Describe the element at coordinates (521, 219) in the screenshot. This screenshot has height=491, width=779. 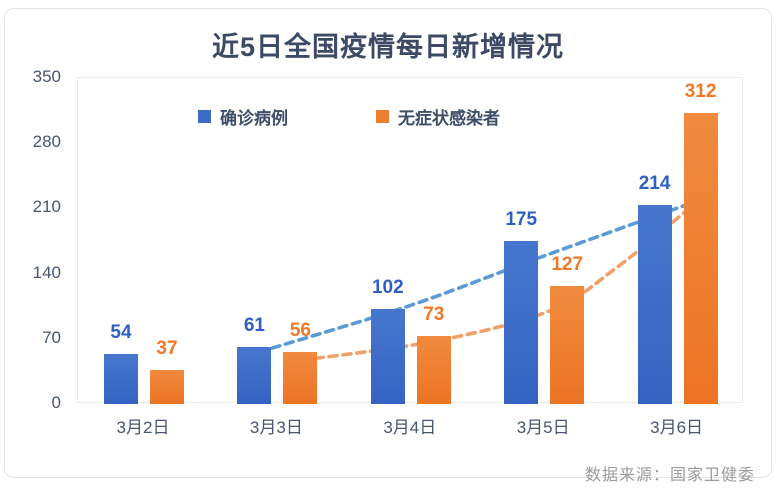
I see `bar-value-label: 175` at that location.